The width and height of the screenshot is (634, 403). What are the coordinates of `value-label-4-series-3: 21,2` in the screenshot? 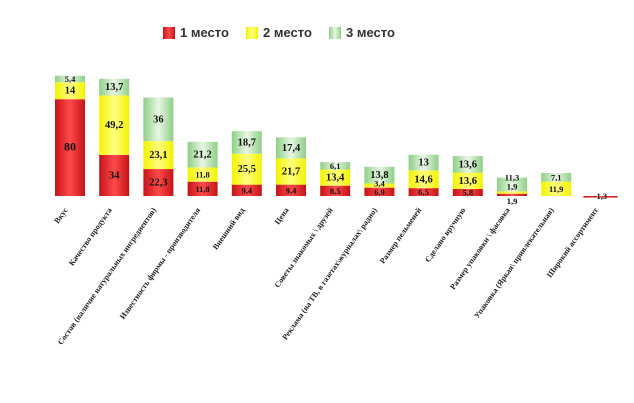 It's located at (202, 155).